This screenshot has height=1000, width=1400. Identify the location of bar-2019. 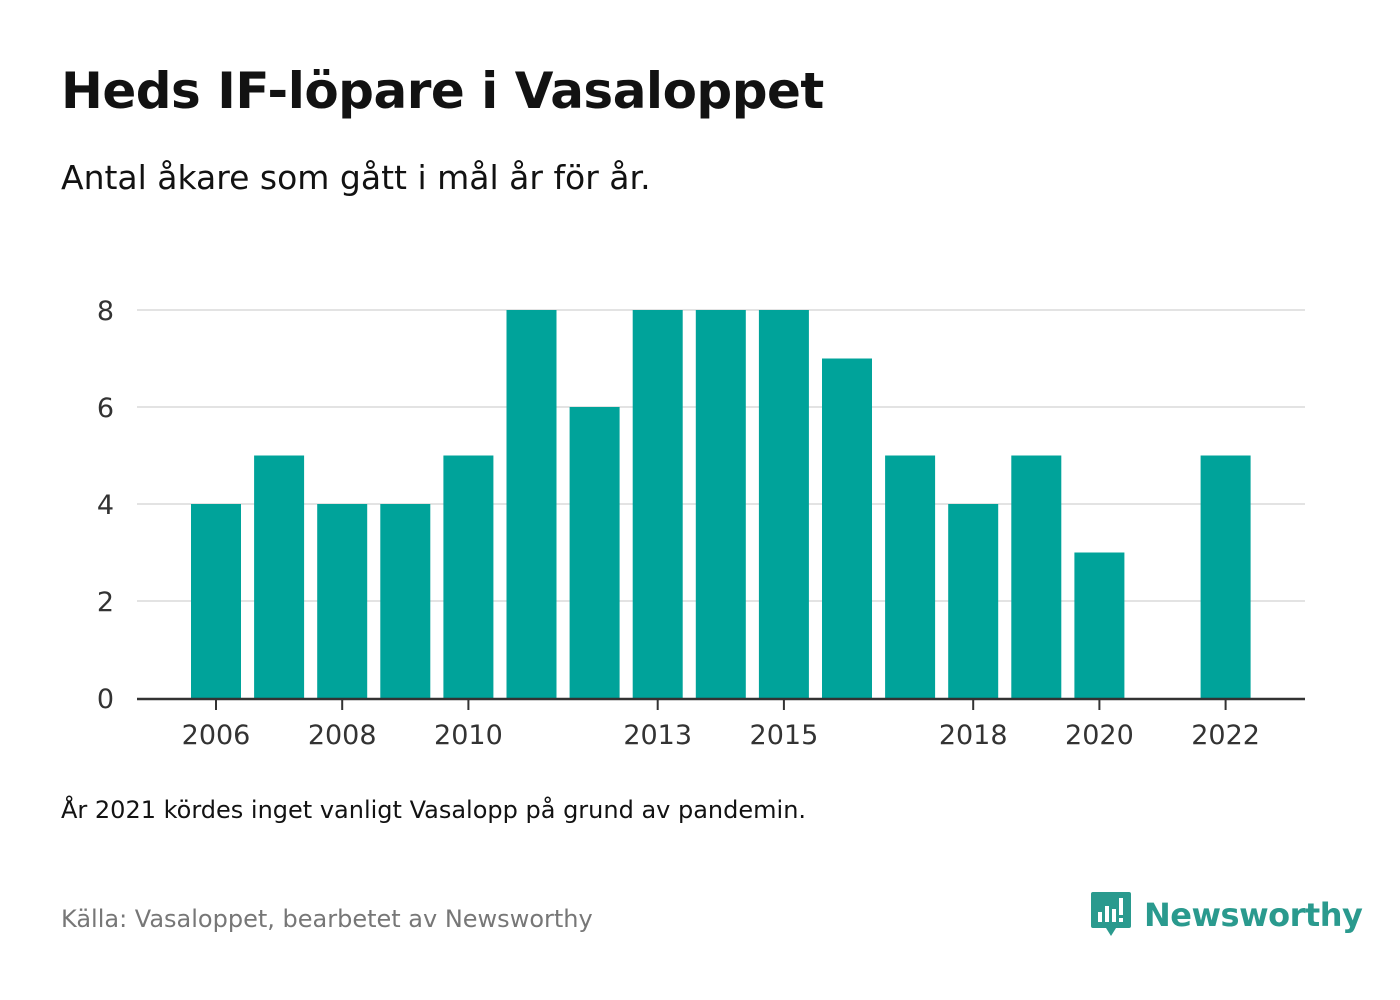
(1036, 576).